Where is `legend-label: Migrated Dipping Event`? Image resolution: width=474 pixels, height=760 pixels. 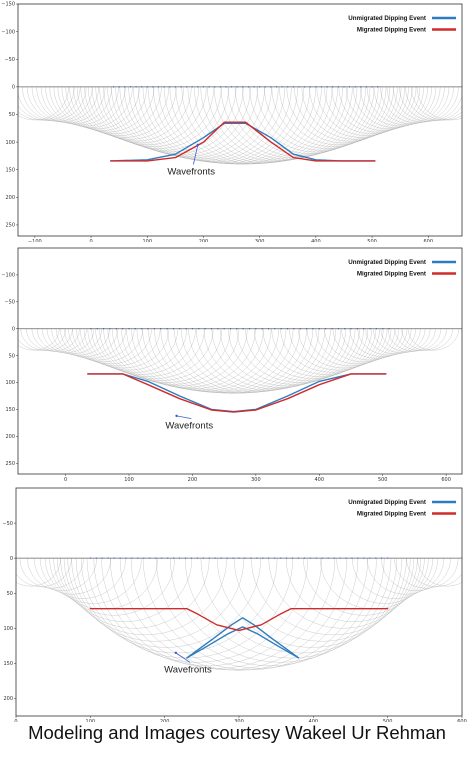
legend-label: Migrated Dipping Event is located at coordinates (391, 30).